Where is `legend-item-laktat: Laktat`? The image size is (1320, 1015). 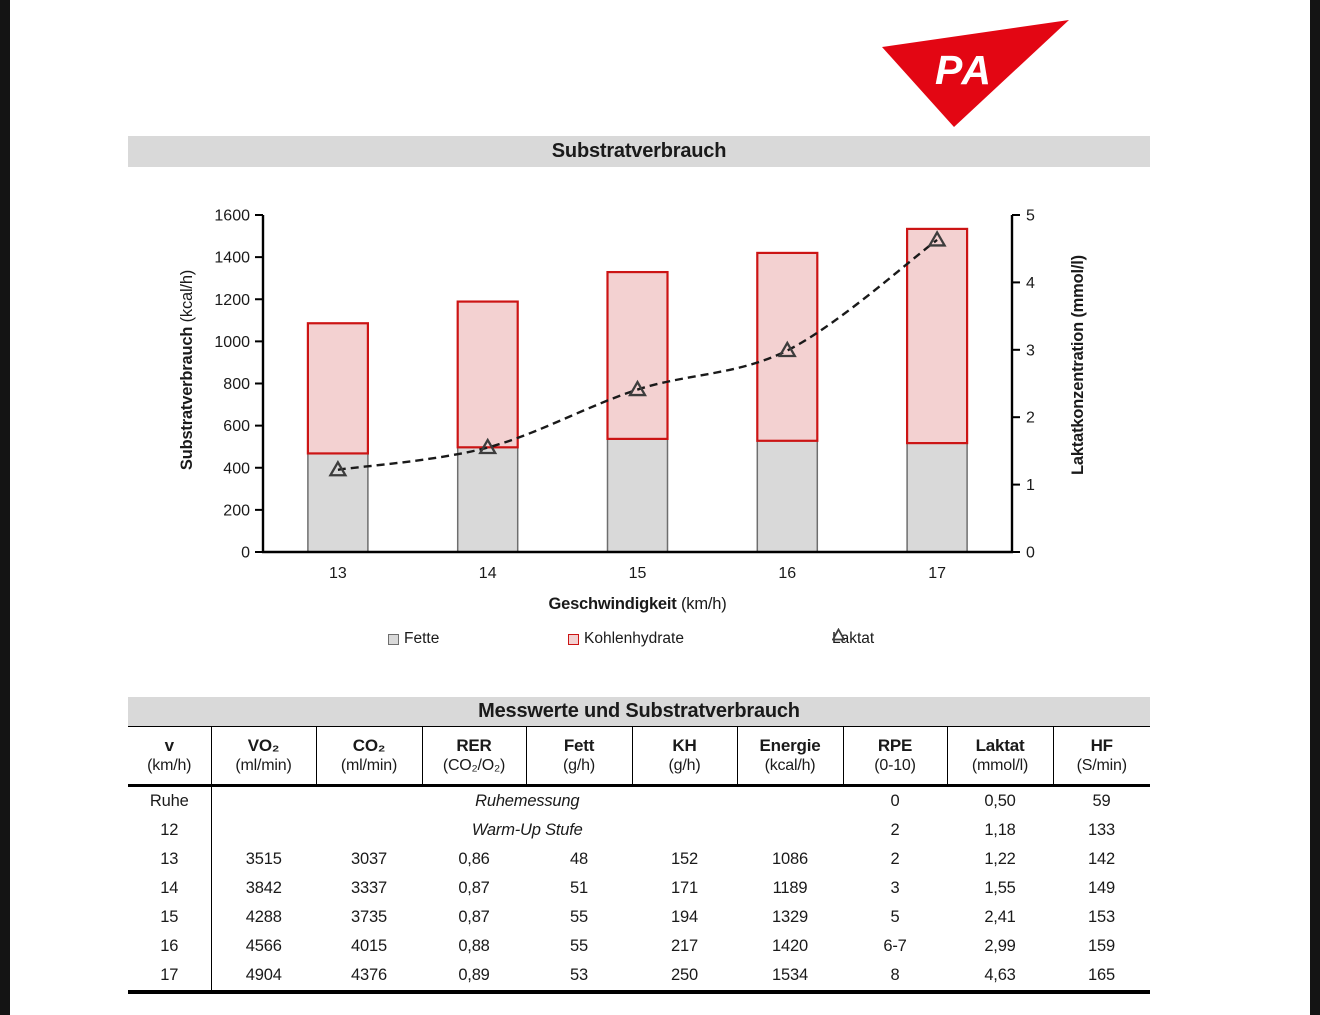
legend-item-laktat: Laktat is located at coordinates (853, 639).